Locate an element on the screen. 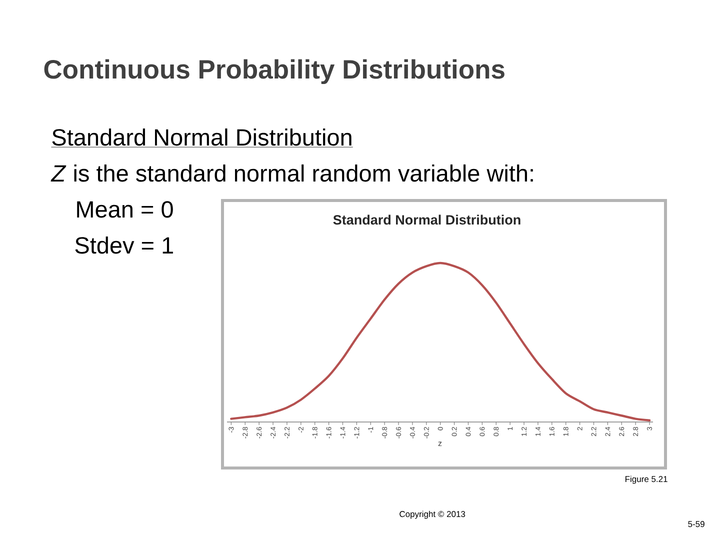 This screenshot has width=720, height=540. caption: Figure 5.21 is located at coordinates (646, 480).